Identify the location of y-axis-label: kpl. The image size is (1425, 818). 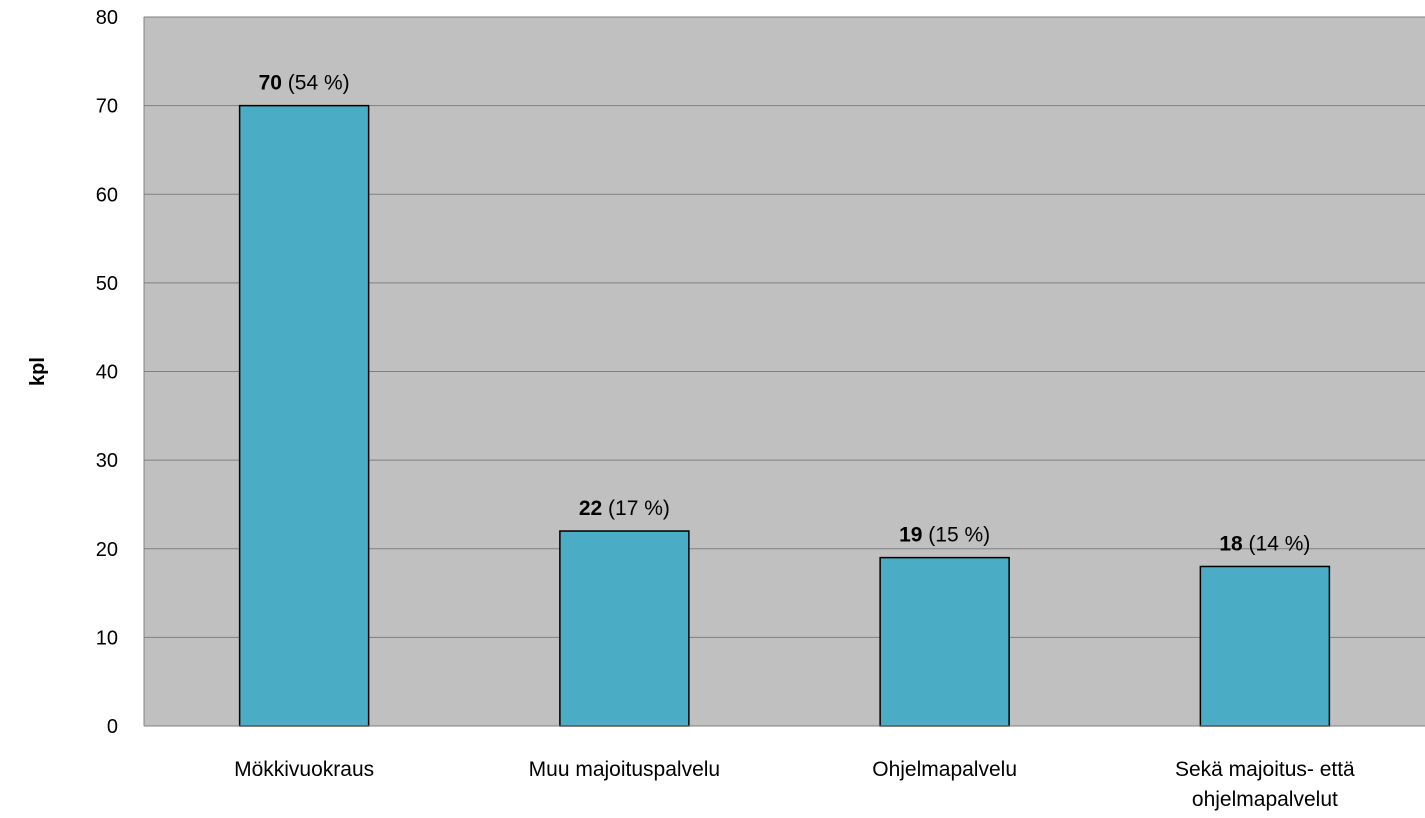
(38, 371).